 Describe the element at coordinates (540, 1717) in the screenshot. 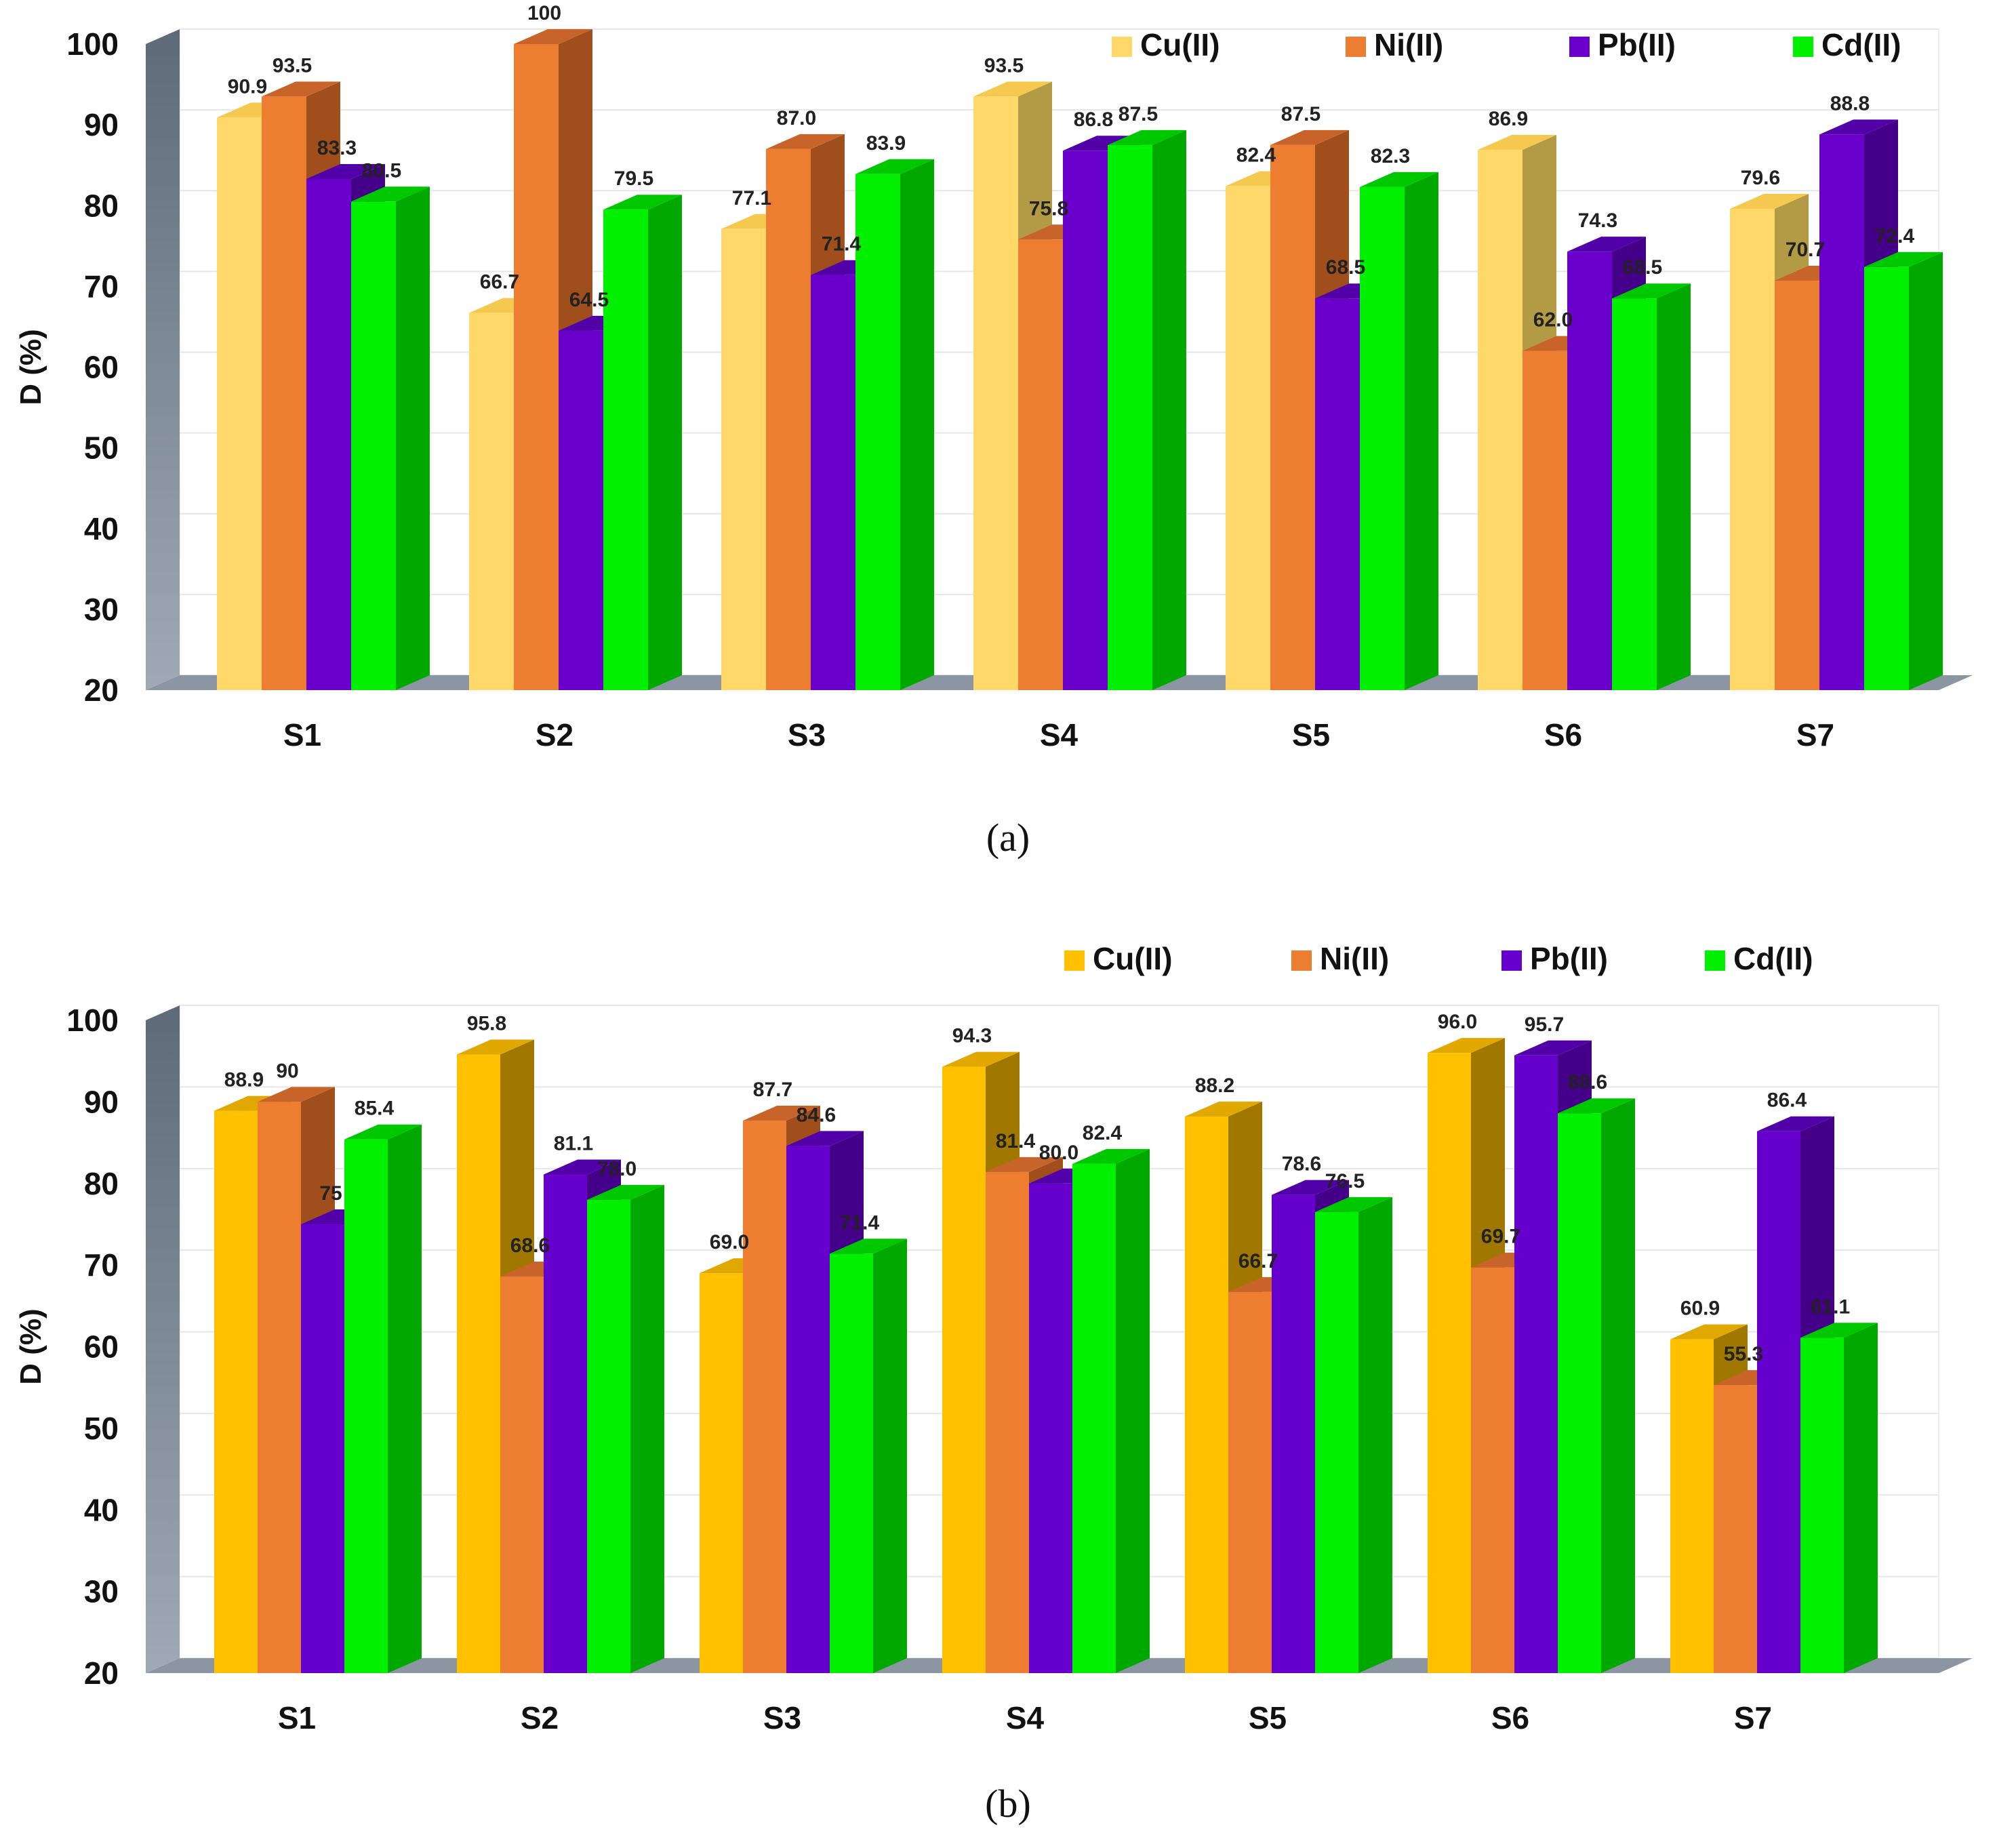

I see `x-tick-label: S2` at that location.